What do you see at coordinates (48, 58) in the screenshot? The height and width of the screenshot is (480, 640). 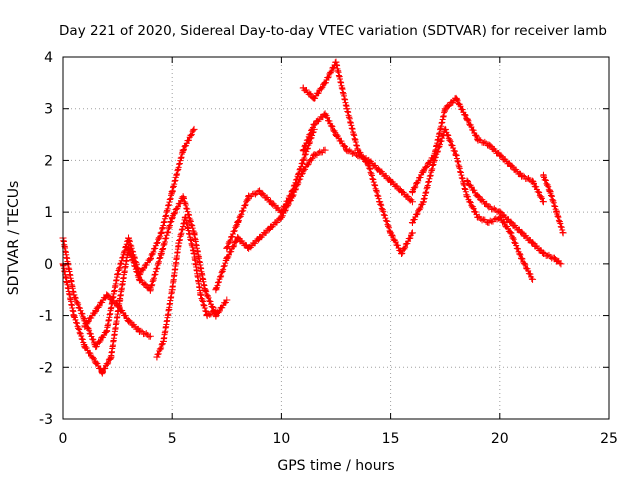 I see `y-tick-label: 4` at bounding box center [48, 58].